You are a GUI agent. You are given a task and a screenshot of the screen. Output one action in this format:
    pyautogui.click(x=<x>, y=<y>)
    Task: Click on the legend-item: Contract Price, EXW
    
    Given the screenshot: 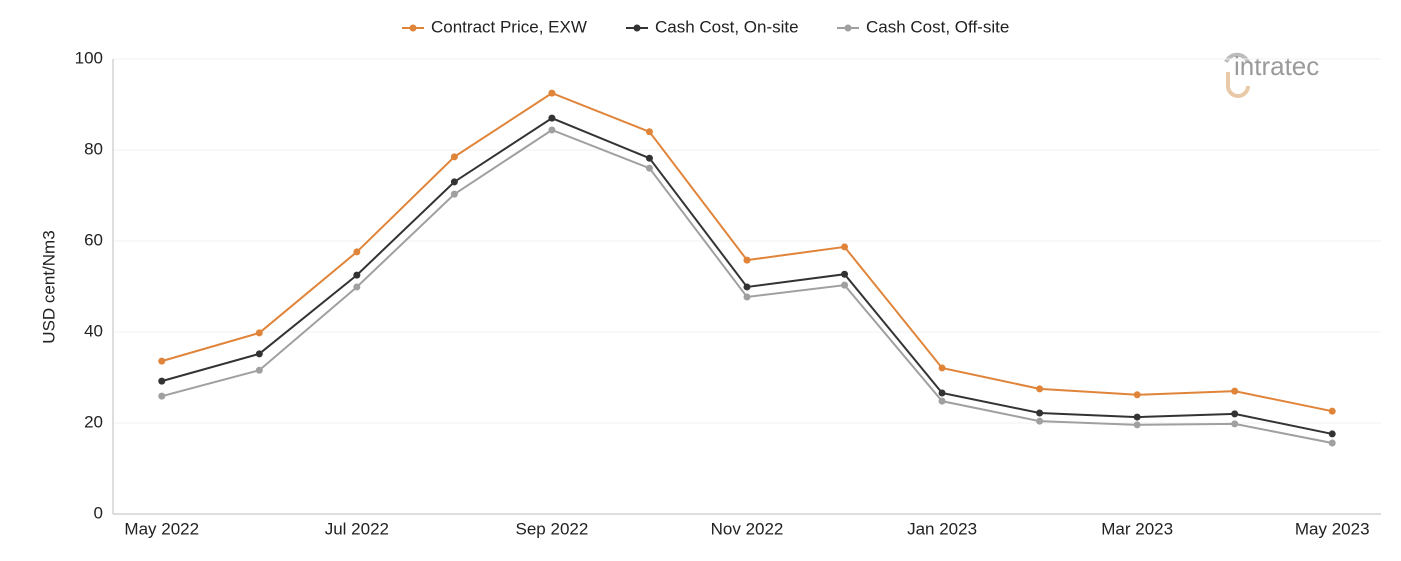 What is the action you would take?
    pyautogui.click(x=494, y=26)
    